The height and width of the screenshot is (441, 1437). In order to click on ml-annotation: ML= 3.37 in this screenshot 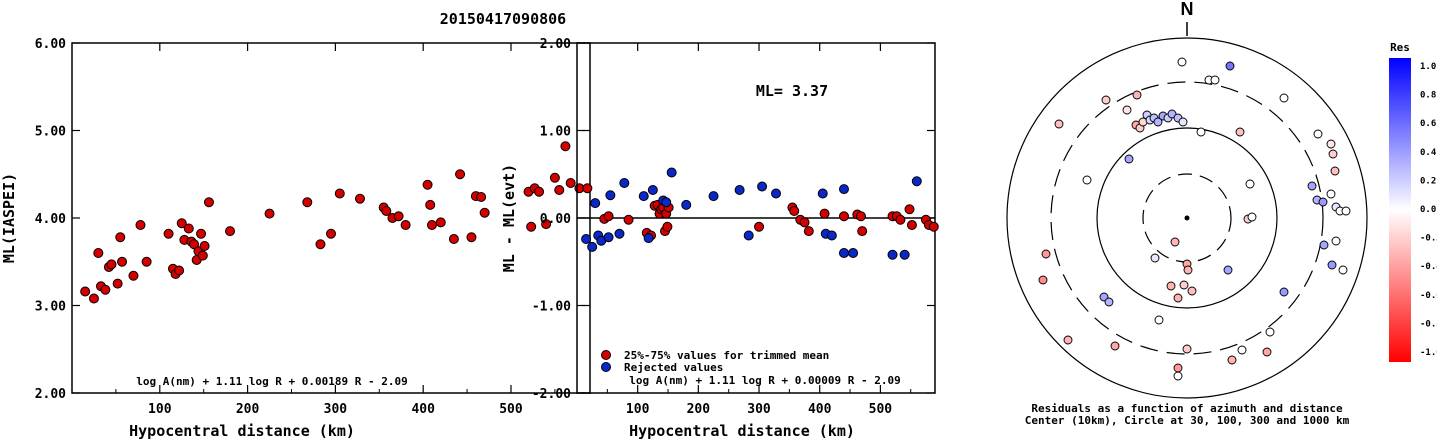, I will do `click(792, 91)`.